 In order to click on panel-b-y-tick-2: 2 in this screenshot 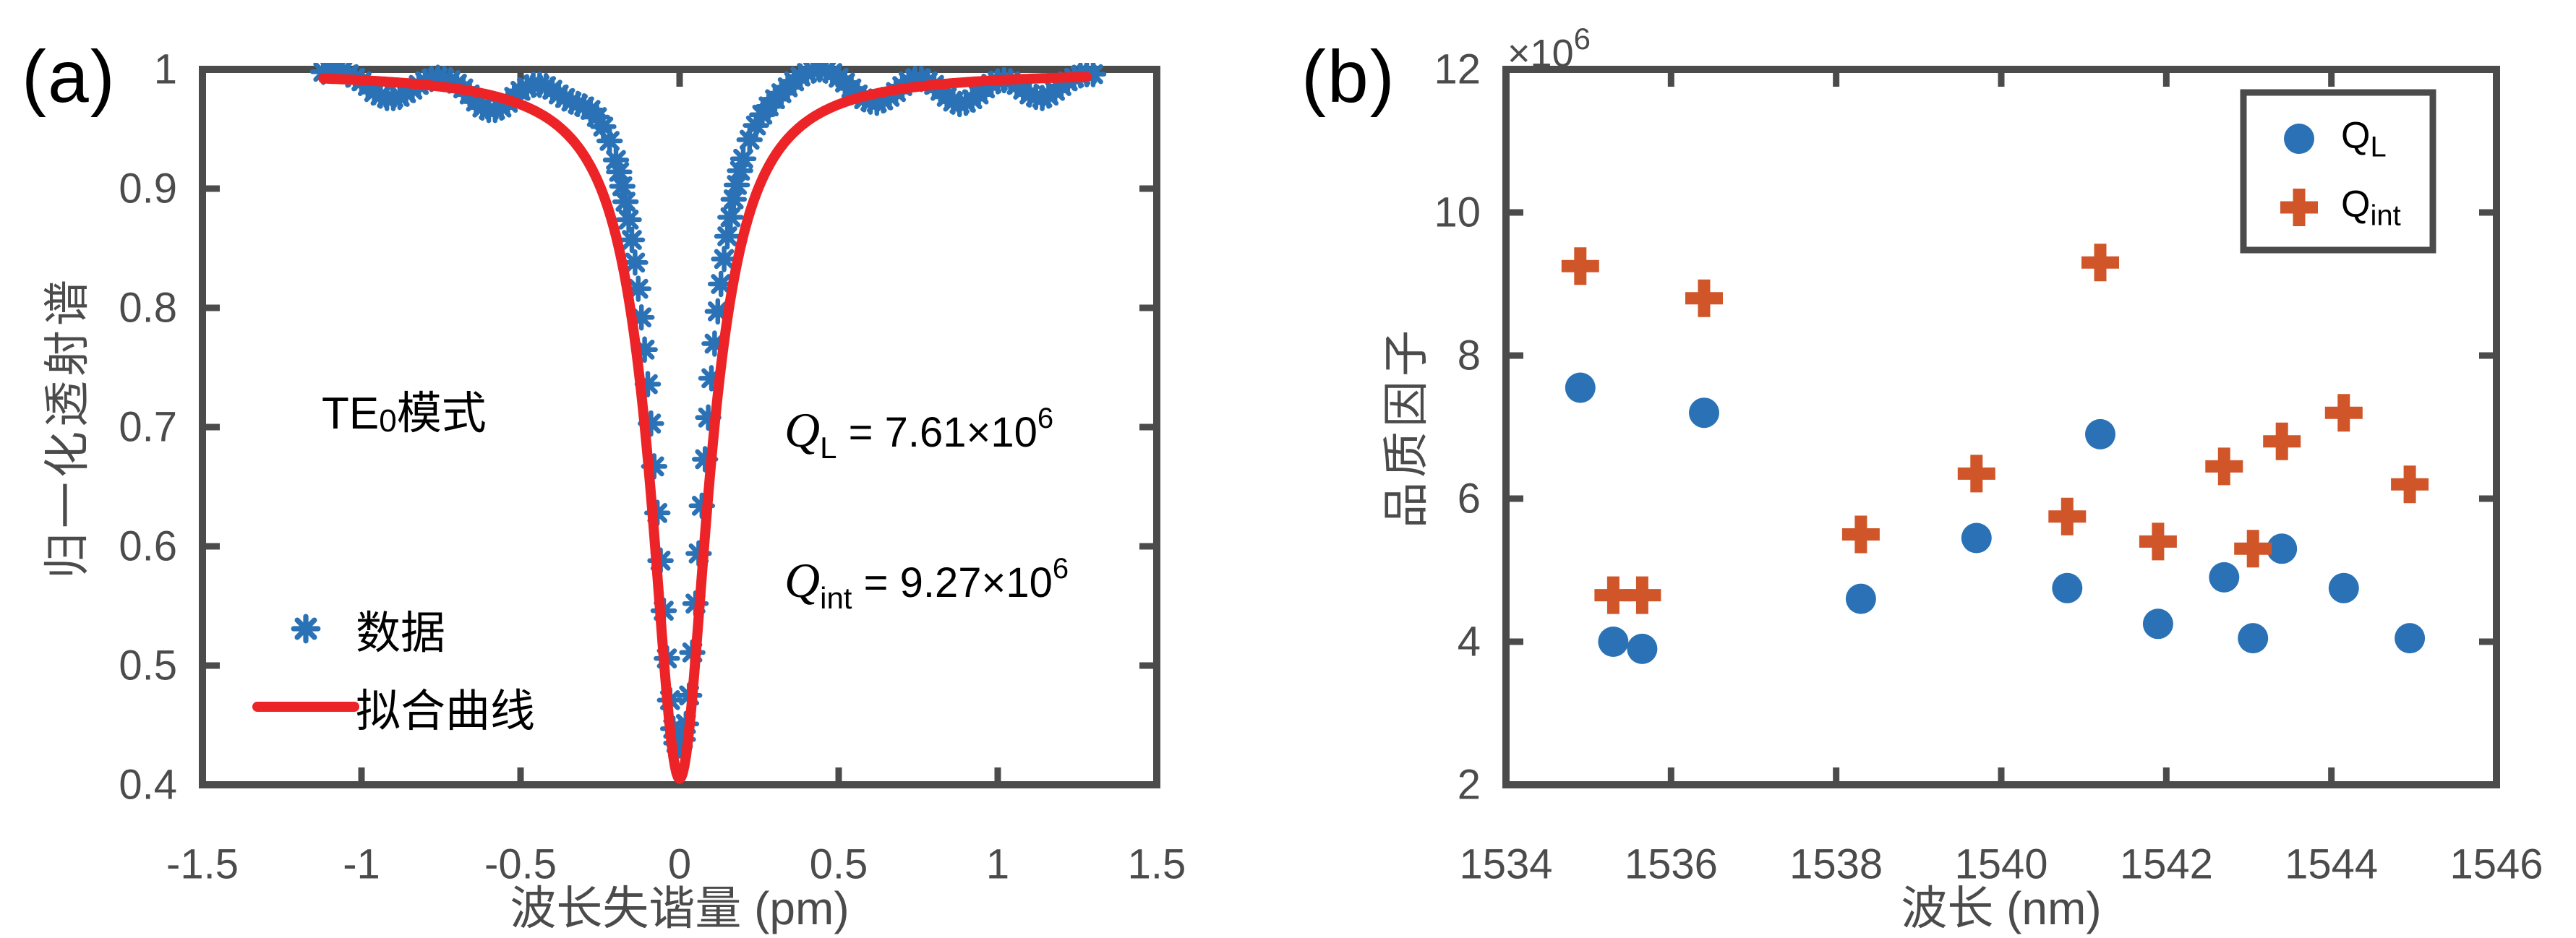, I will do `click(1469, 785)`.